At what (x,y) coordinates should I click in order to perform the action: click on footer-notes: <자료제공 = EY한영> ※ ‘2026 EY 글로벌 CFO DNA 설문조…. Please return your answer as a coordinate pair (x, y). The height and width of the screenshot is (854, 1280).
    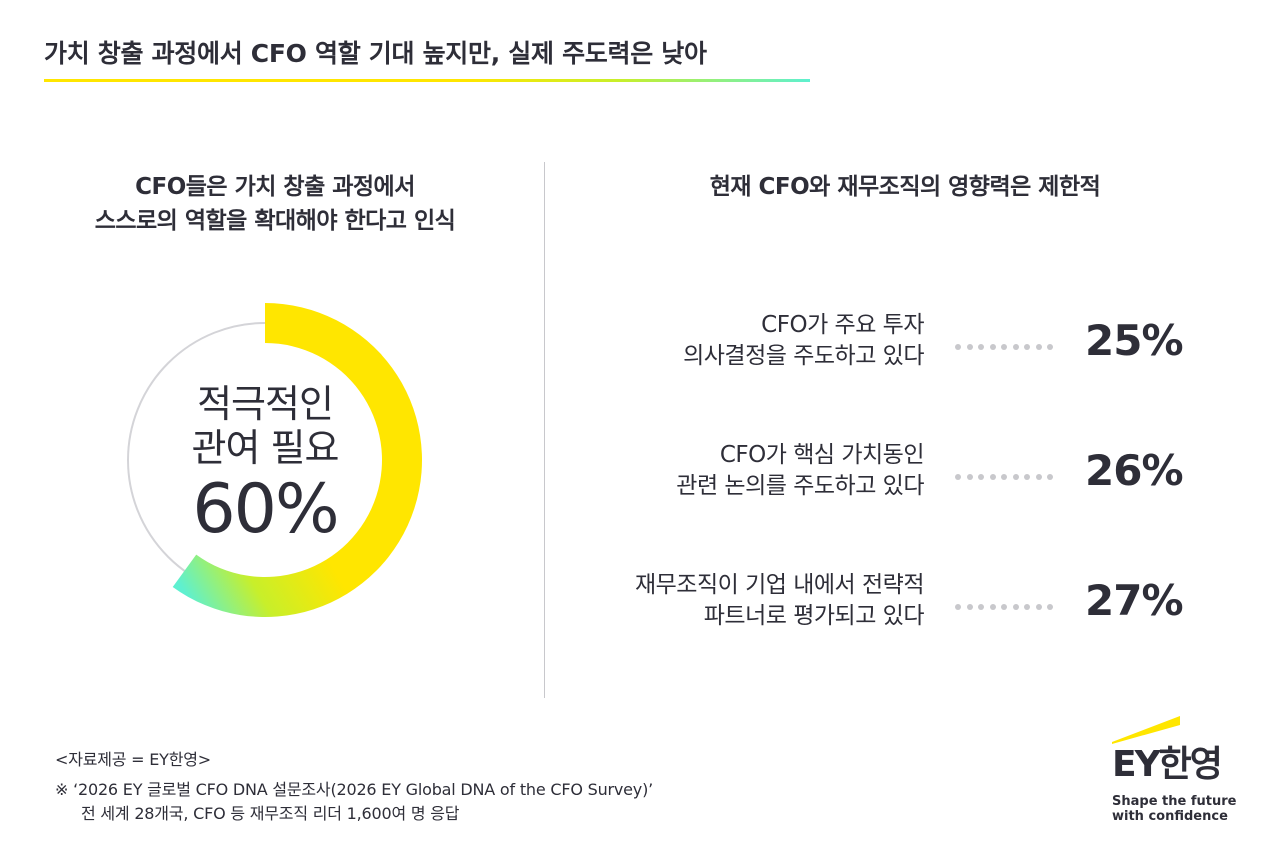
    Looking at the image, I should click on (354, 787).